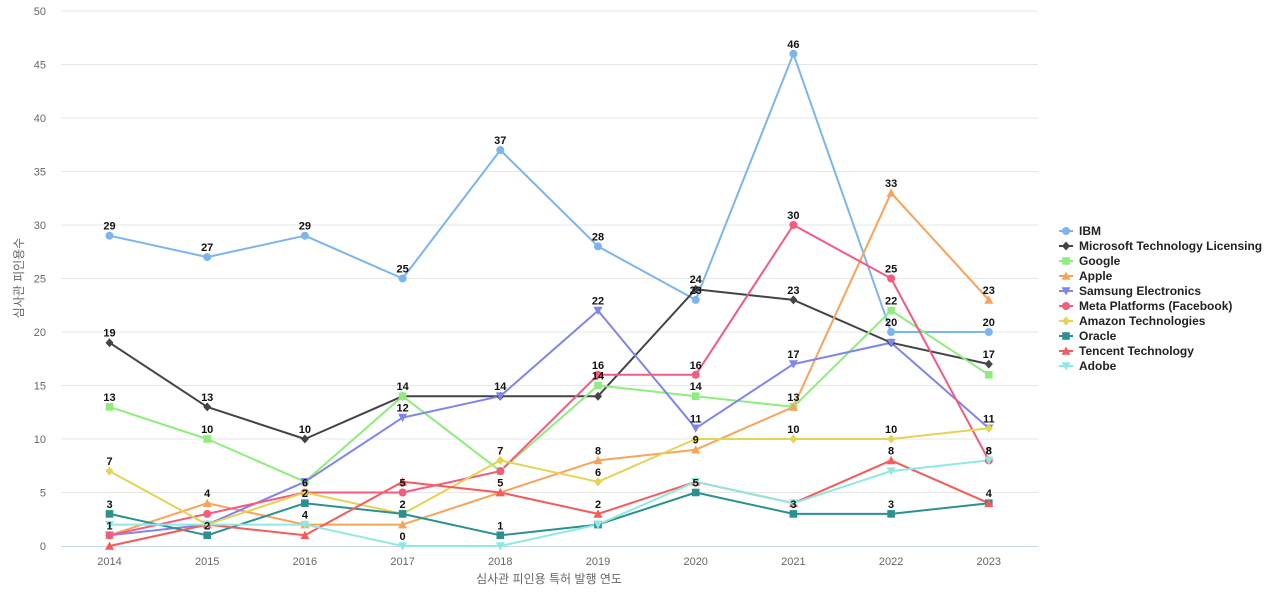  I want to click on data-label: 11, so click(696, 419).